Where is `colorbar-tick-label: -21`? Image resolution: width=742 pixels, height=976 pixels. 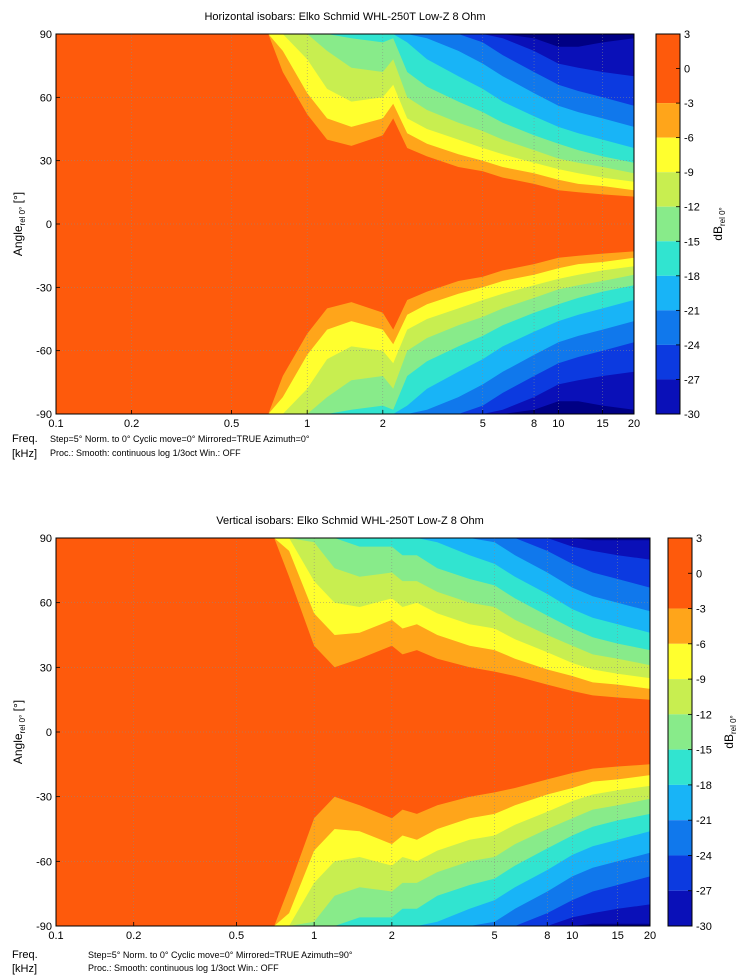 colorbar-tick-label: -21 is located at coordinates (704, 821).